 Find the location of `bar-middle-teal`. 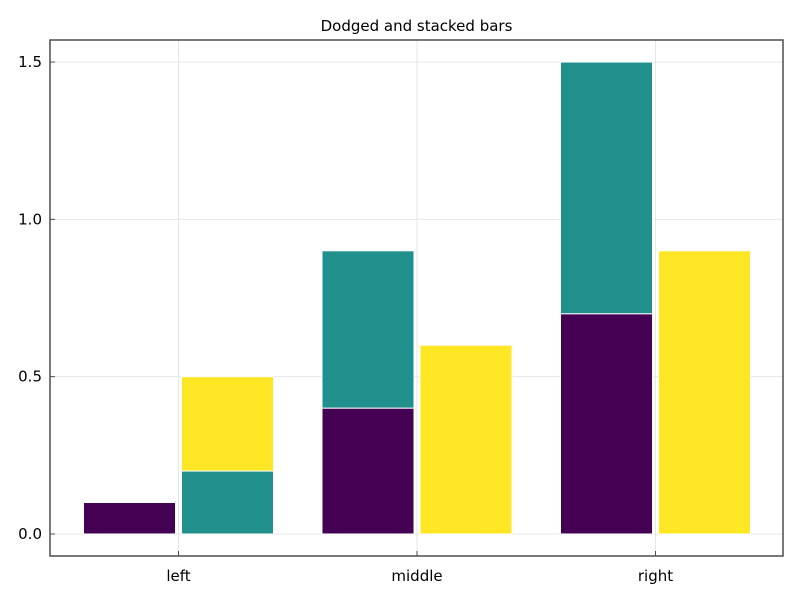

bar-middle-teal is located at coordinates (368, 329).